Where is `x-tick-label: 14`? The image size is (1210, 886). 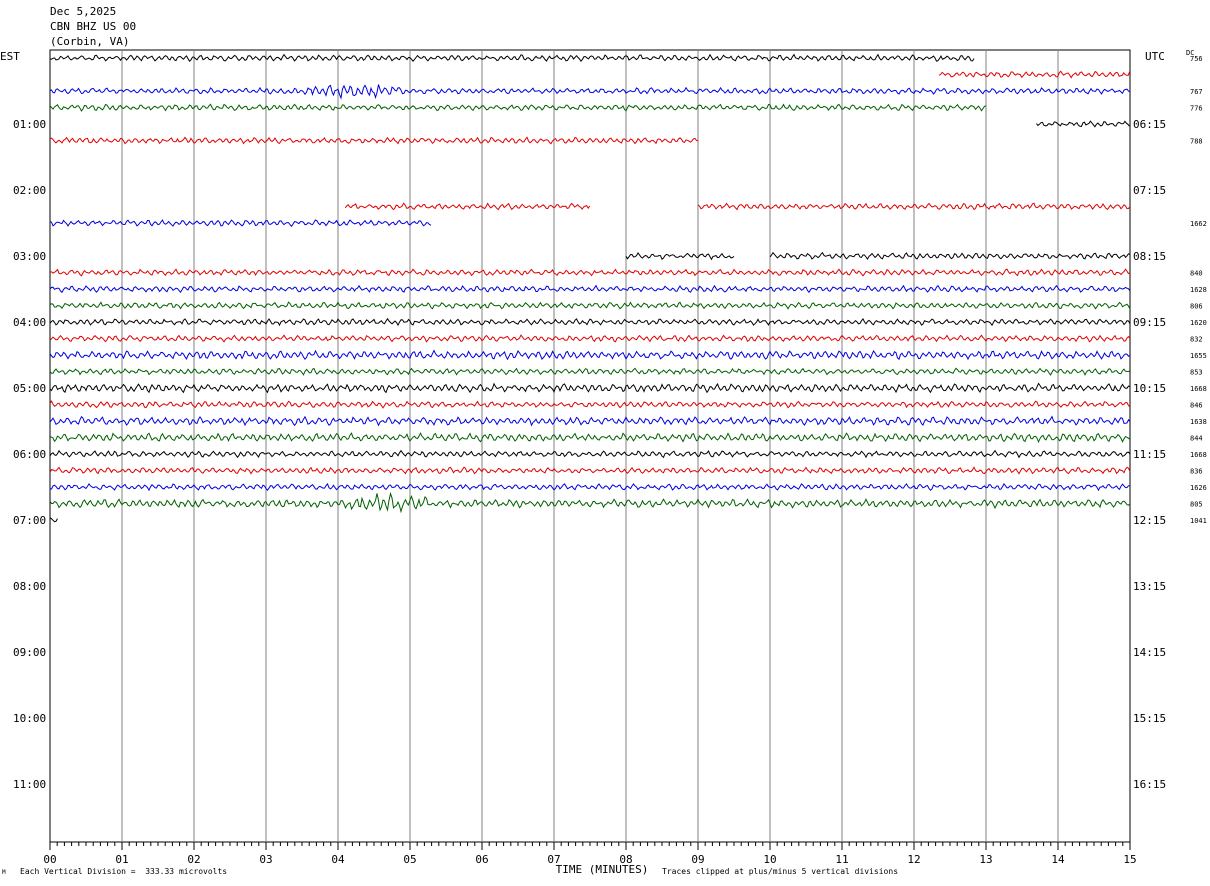 x-tick-label: 14 is located at coordinates (1058, 859).